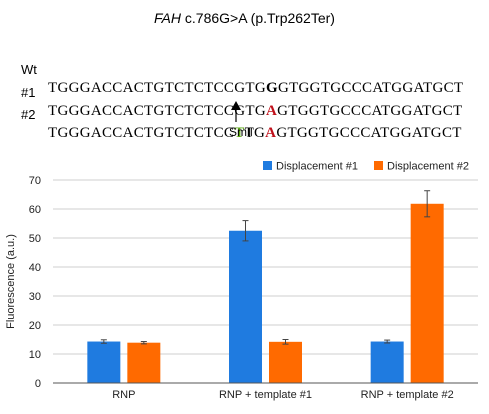 This screenshot has height=414, width=489. I want to click on sequence-text: TGGGACCACTGTCTCTCCGTGGGTGGTGCCCATGGATGCT, so click(255, 88).